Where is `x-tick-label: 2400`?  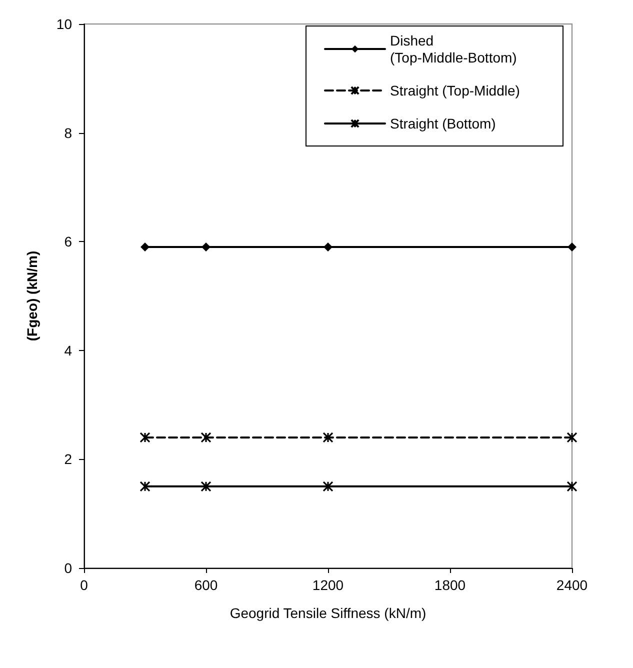 x-tick-label: 2400 is located at coordinates (572, 585).